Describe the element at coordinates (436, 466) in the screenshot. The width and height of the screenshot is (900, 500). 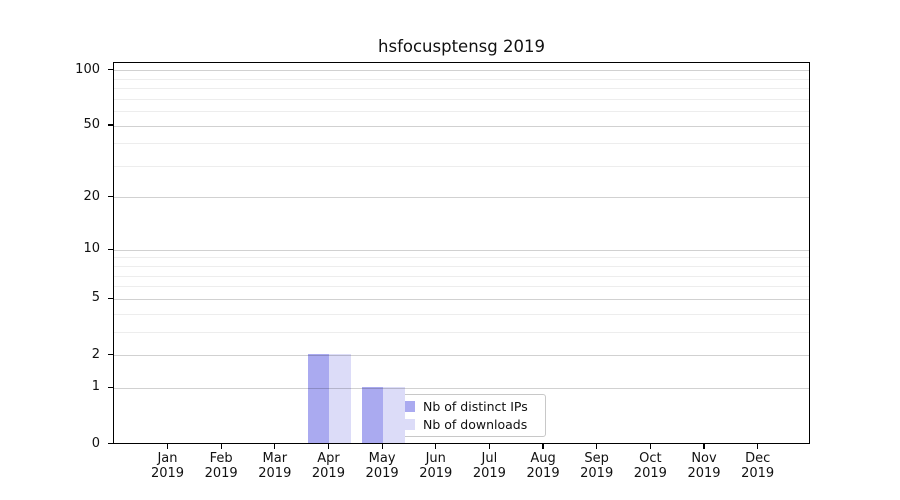
I see `x-tick-label-jun: Jun 2019` at that location.